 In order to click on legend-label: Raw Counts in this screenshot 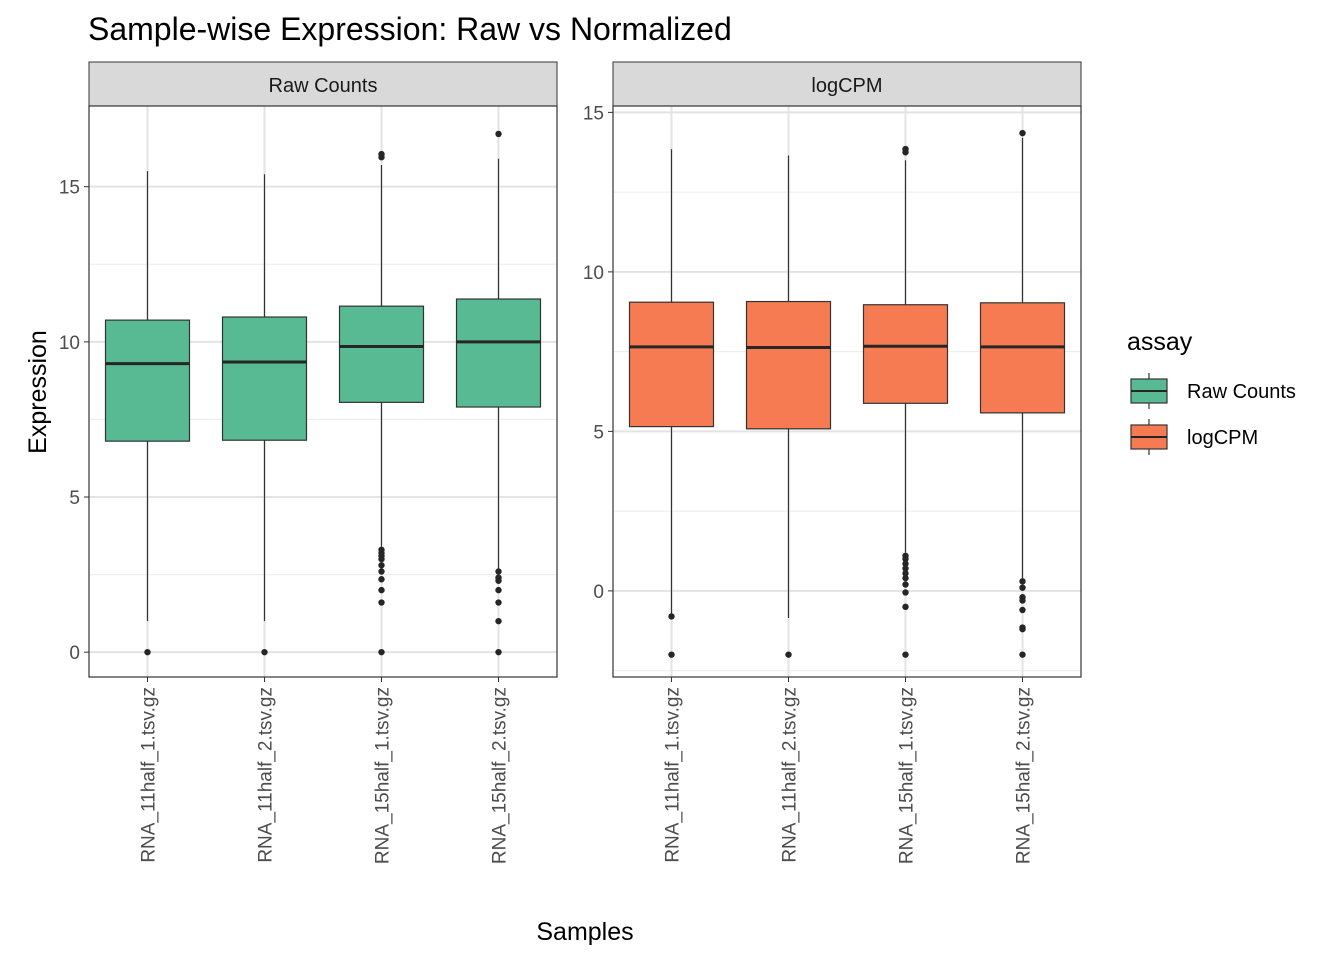, I will do `click(1241, 392)`.